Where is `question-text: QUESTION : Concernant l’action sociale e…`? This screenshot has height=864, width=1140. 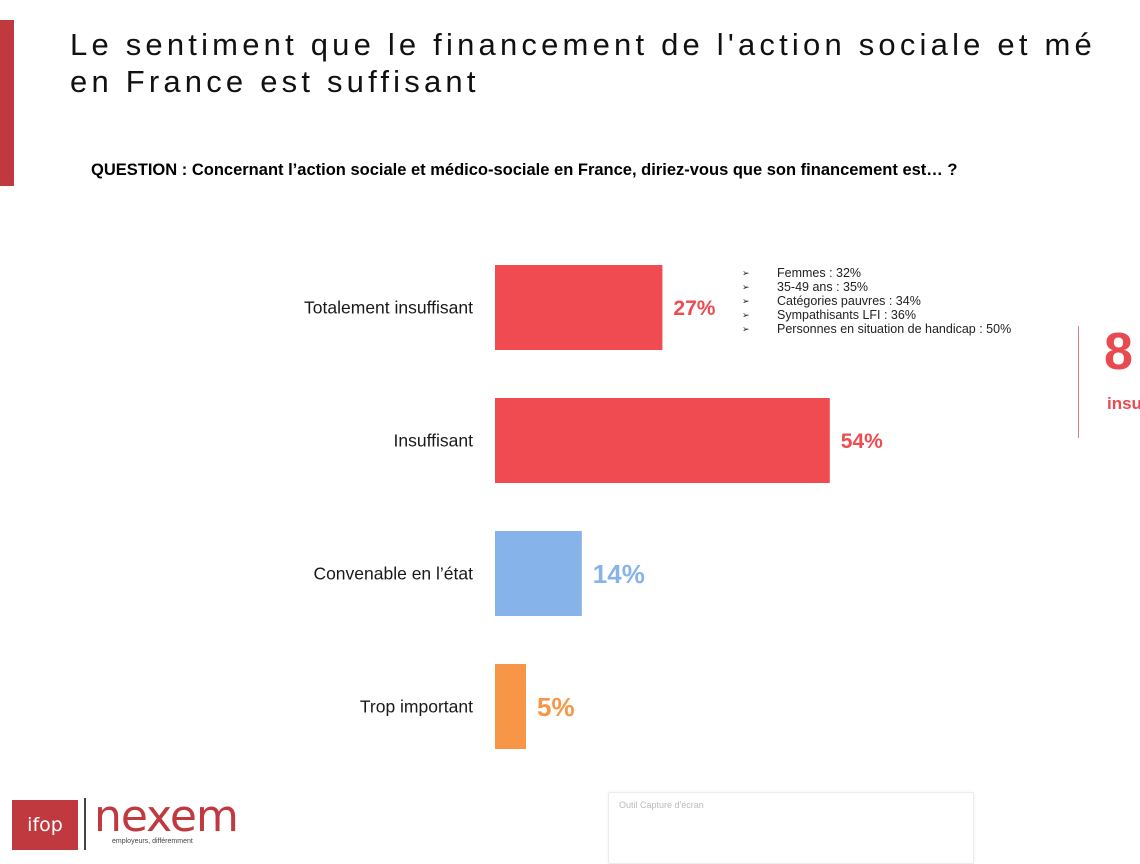
question-text: QUESTION : Concernant l’action sociale e… is located at coordinates (524, 170).